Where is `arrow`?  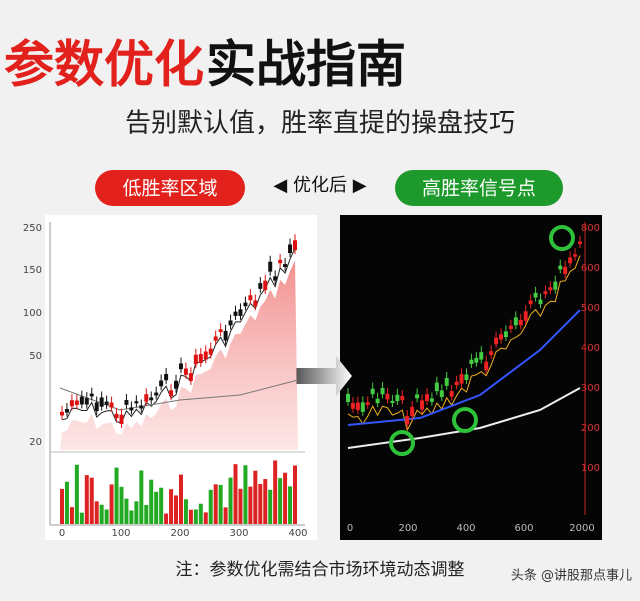
arrow is located at coordinates (324, 376).